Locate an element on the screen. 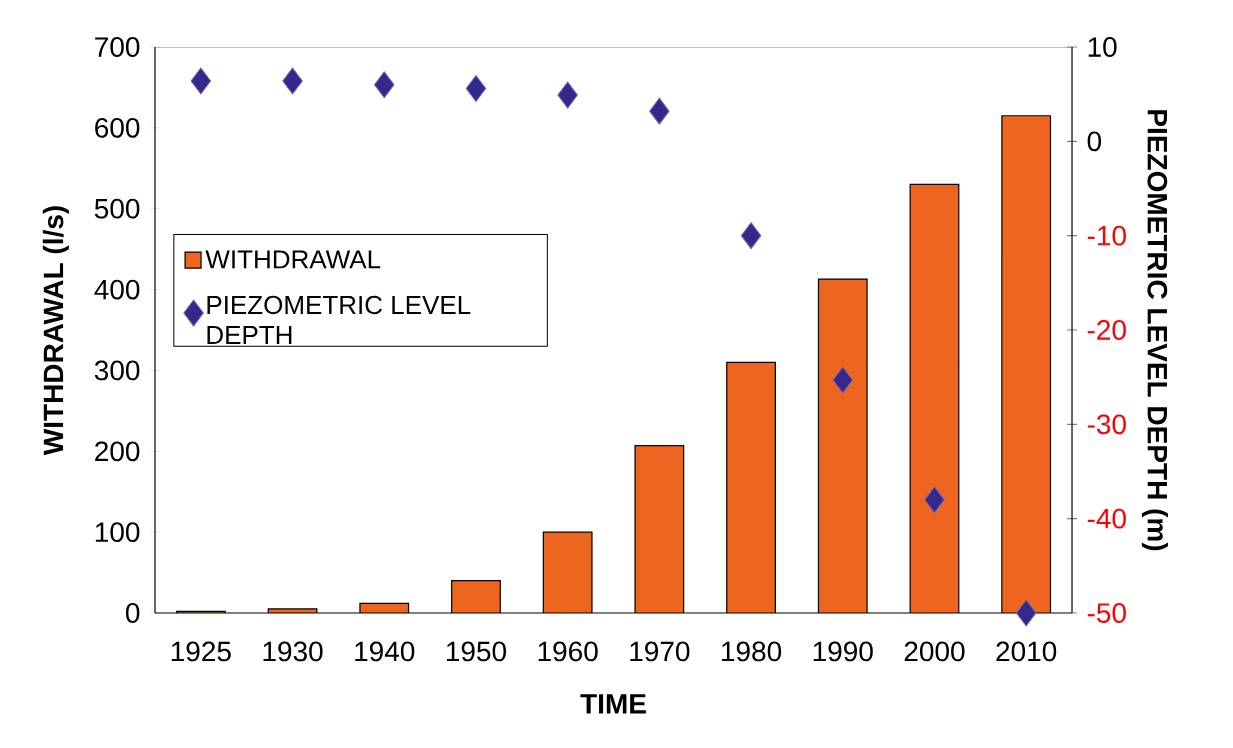  x-tick-label: 1930 is located at coordinates (293, 651).